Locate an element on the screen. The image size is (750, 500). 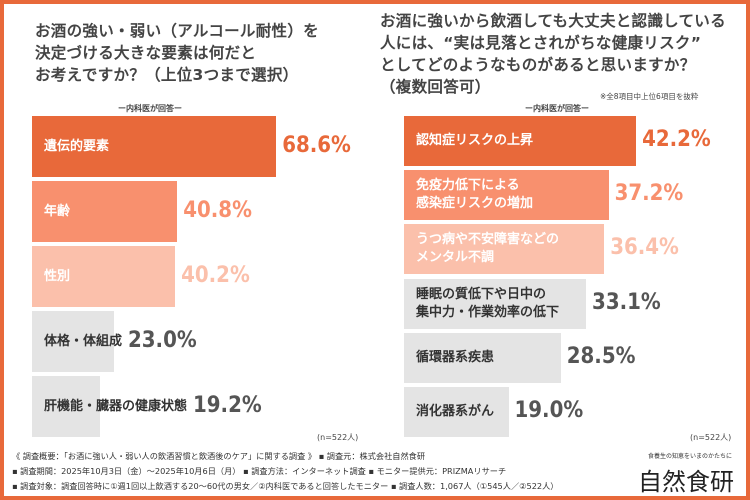
bar: 消化器系がん is located at coordinates (456, 412).